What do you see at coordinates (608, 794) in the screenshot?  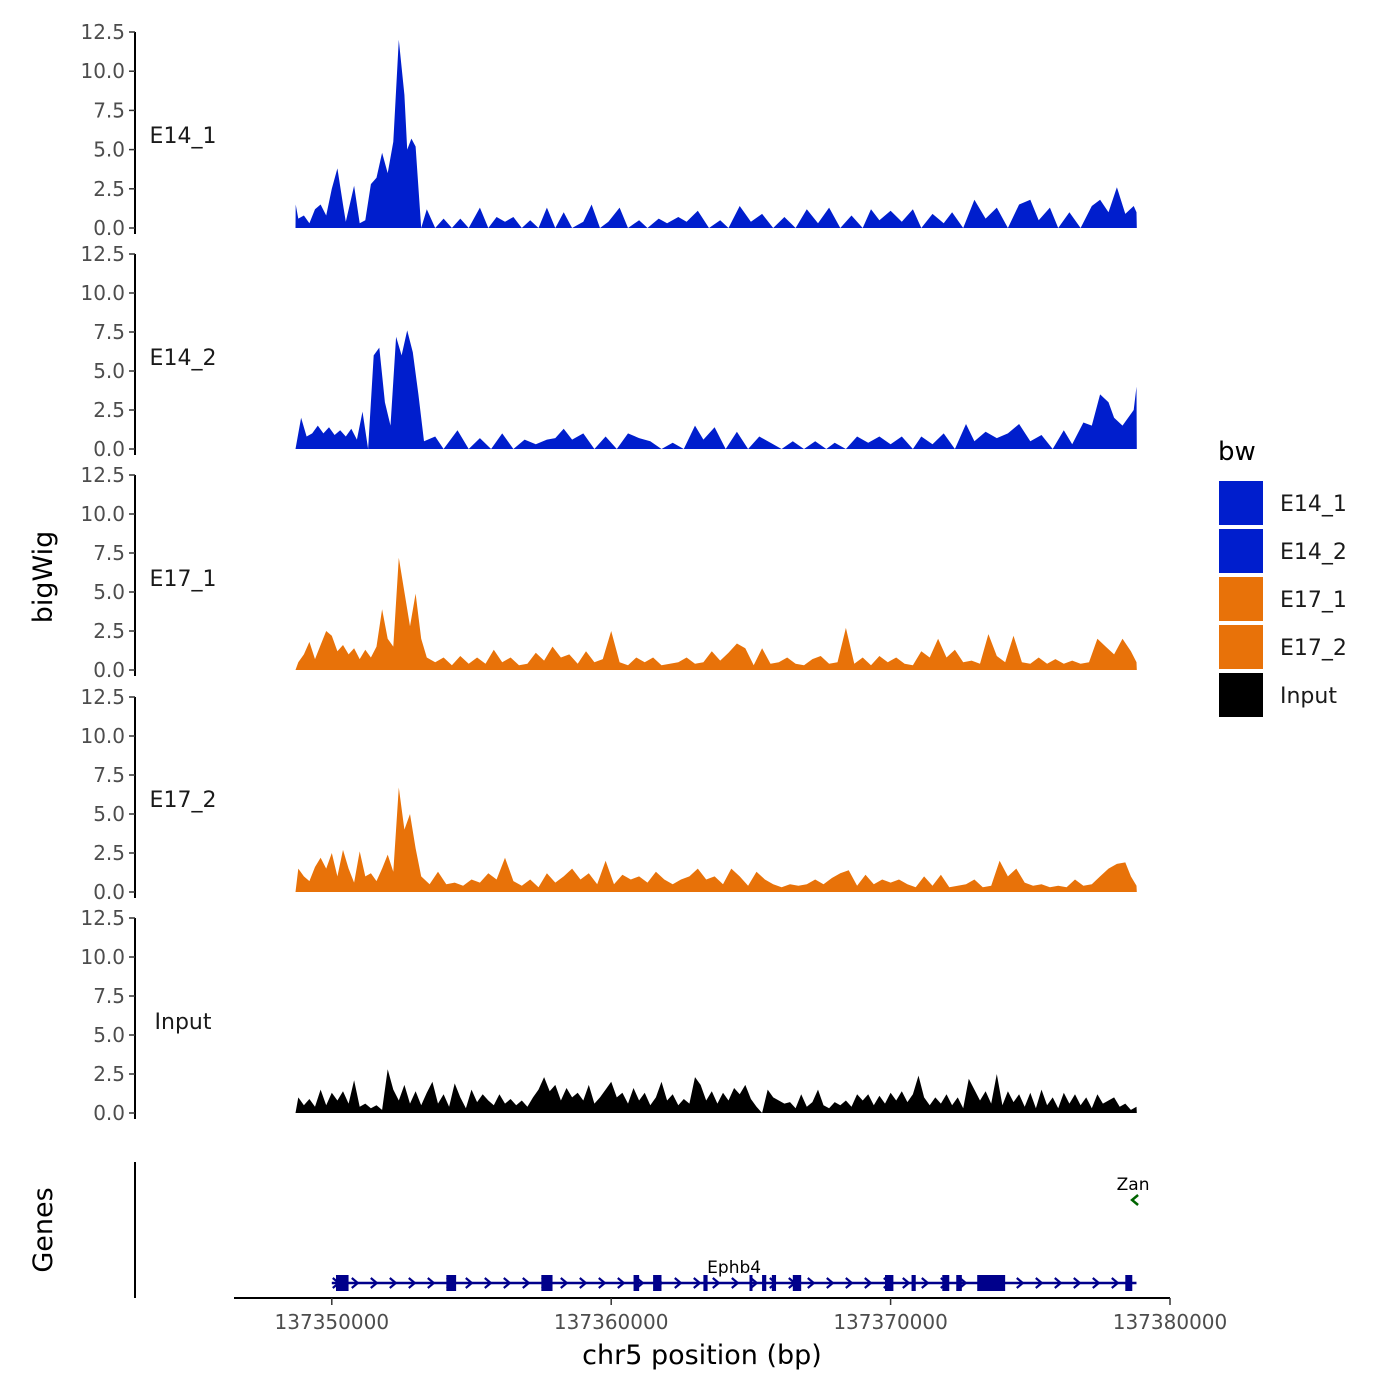 I see `track-e17-2: 0.0 2.5 5.0 7.5 10.0 12.5 E17_2` at bounding box center [608, 794].